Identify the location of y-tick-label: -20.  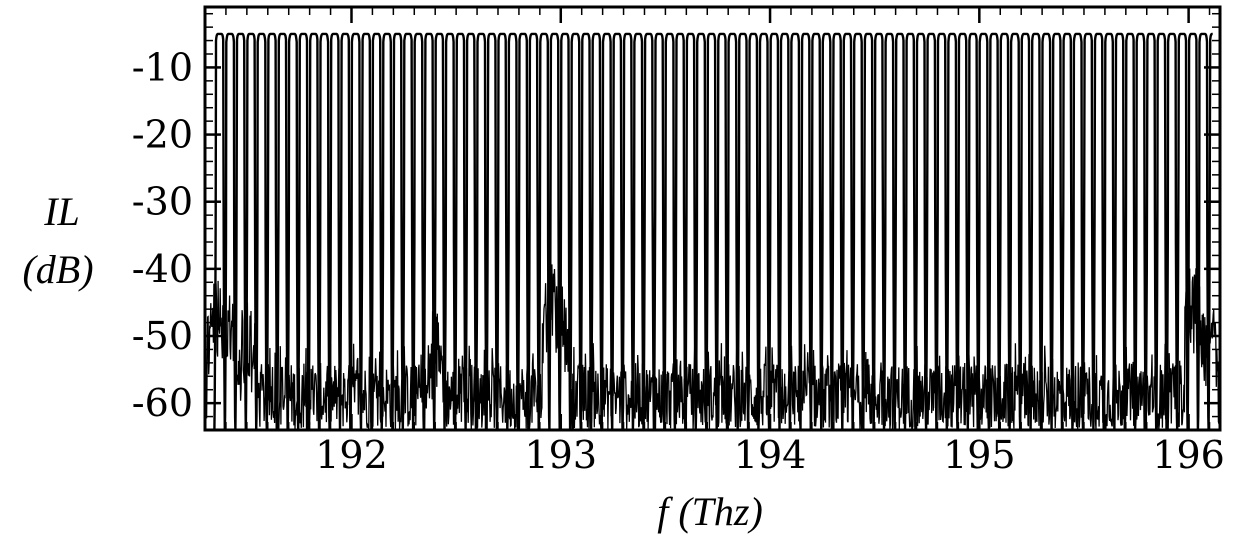
(162, 135).